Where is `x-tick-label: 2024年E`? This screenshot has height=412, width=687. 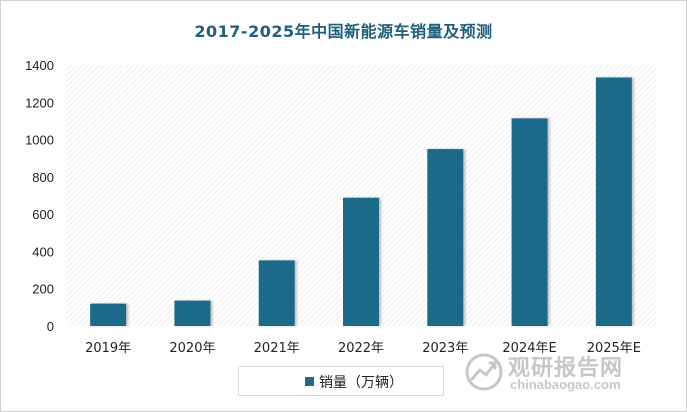 x-tick-label: 2024年E is located at coordinates (529, 348).